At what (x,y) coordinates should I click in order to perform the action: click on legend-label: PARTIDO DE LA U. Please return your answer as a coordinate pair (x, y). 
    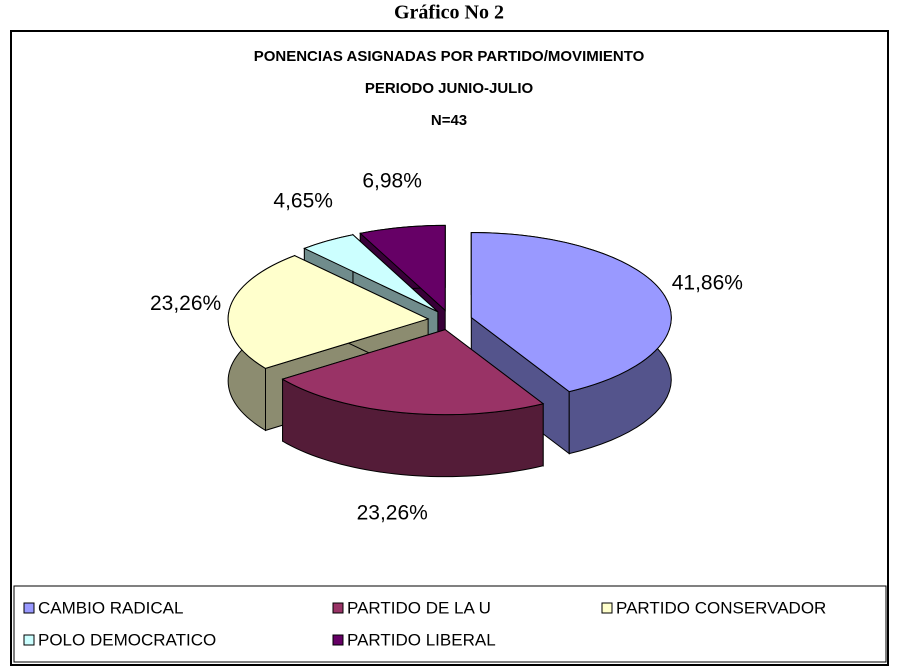
    Looking at the image, I should click on (419, 607).